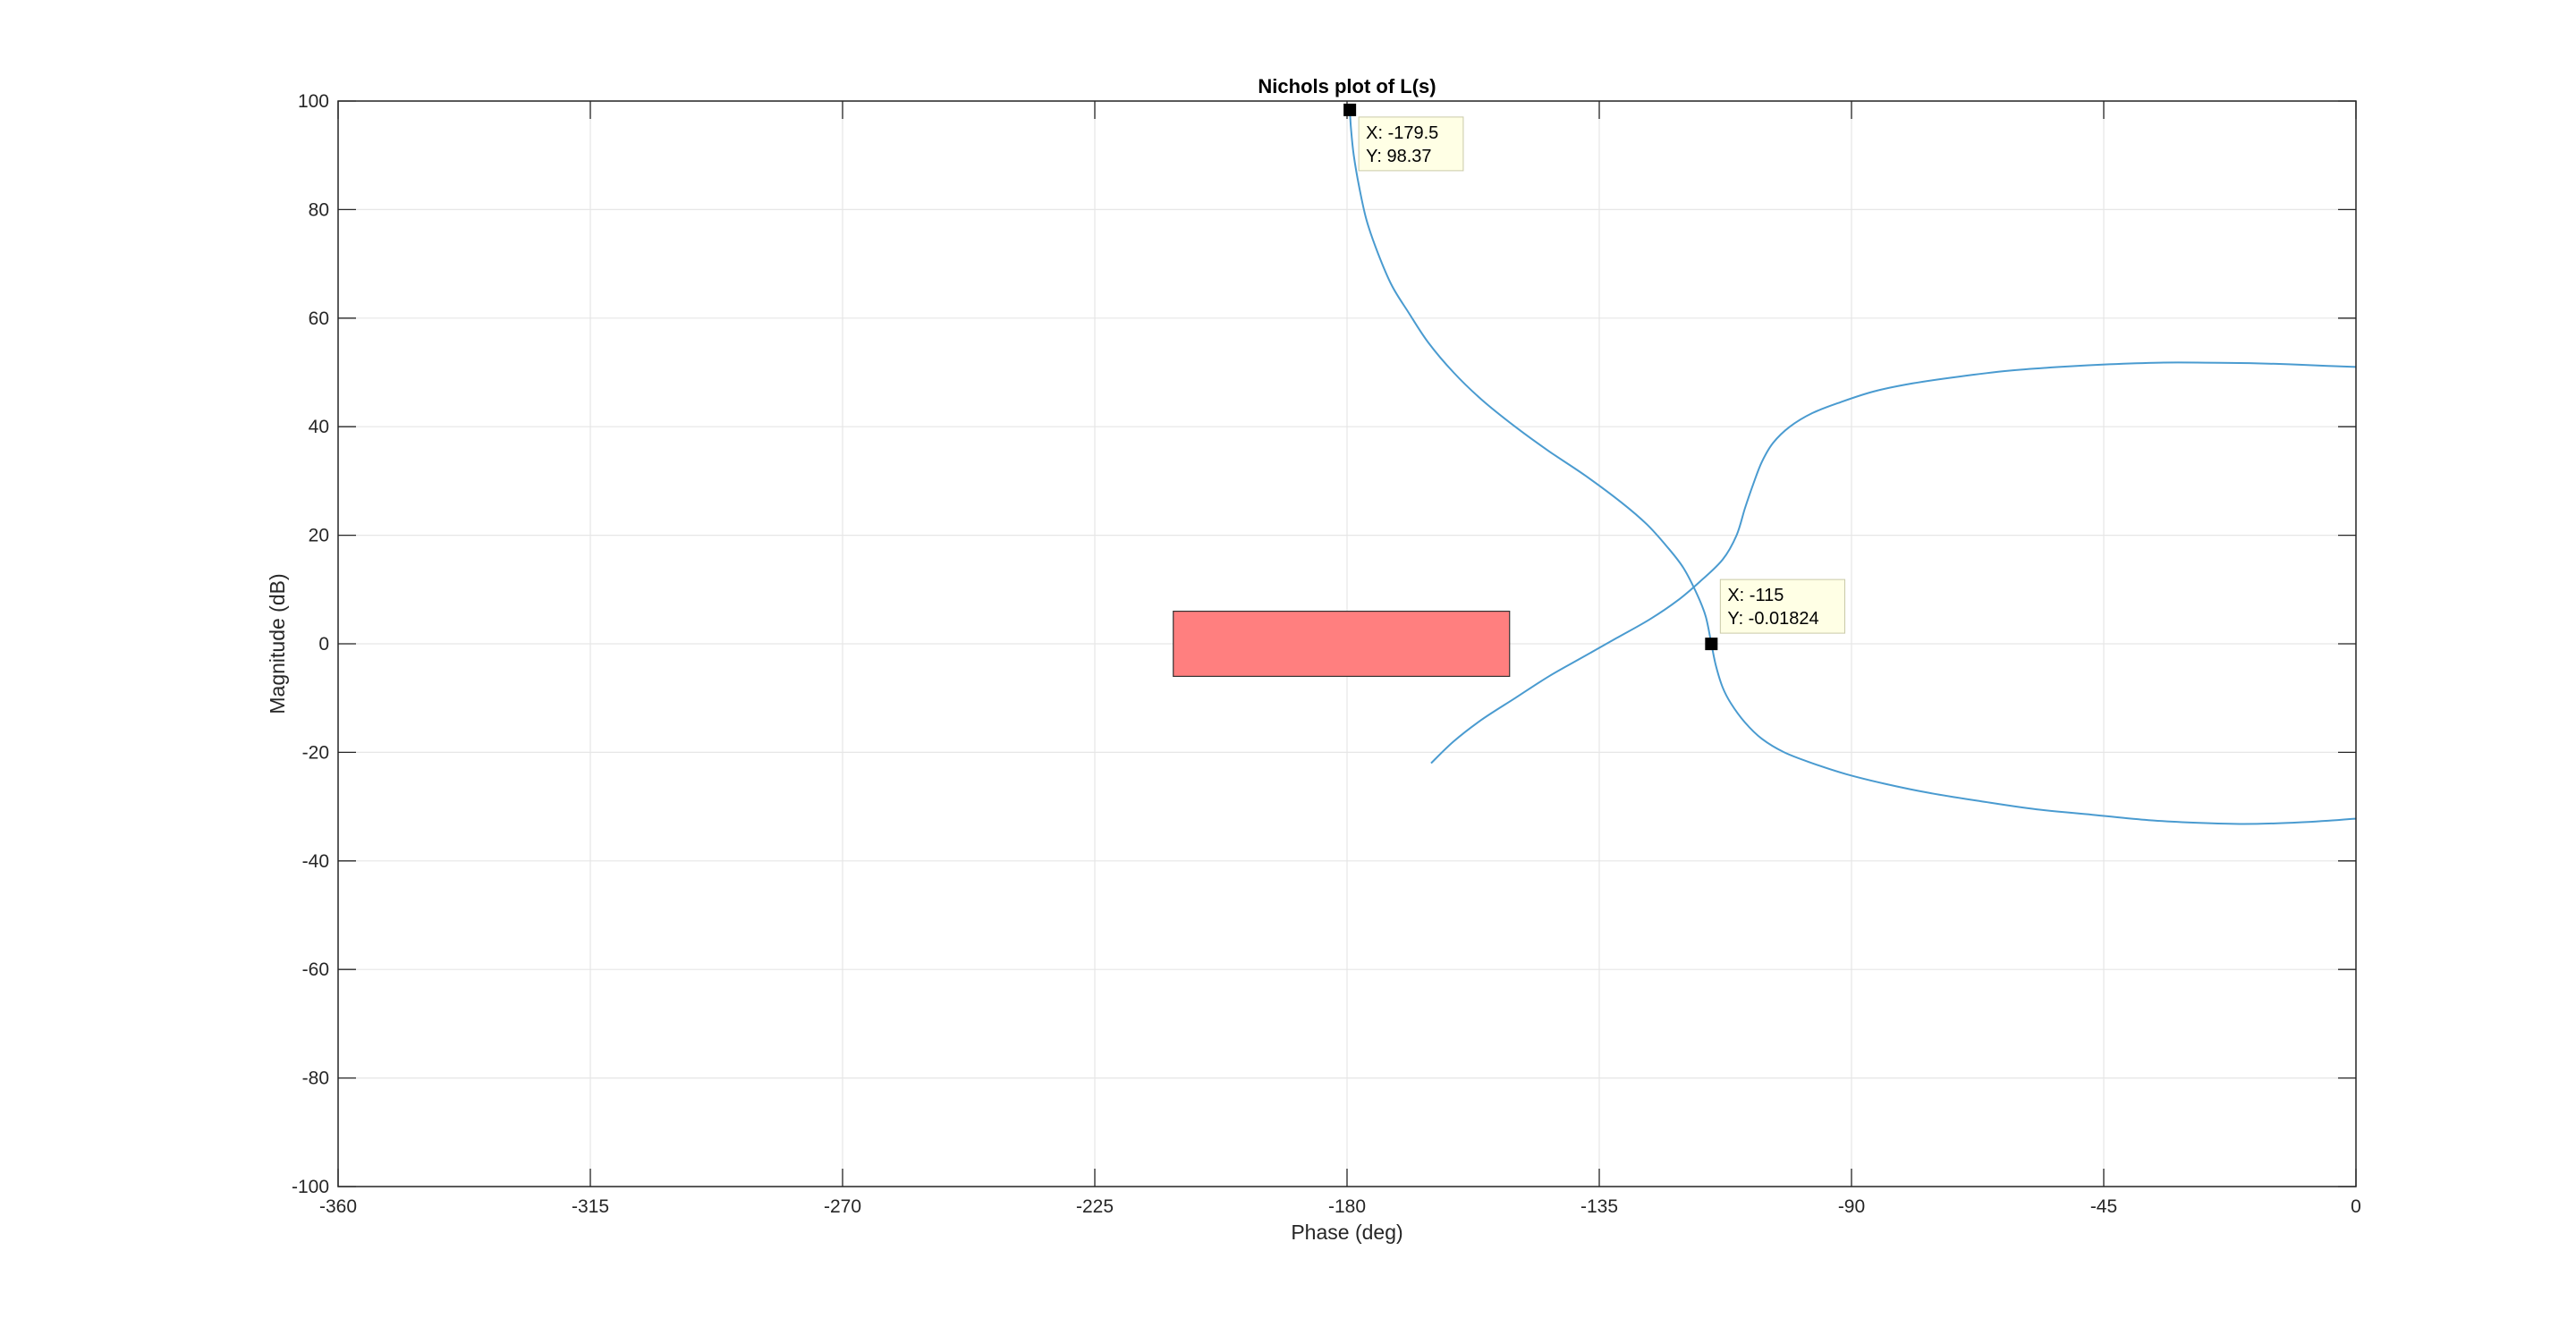 This screenshot has height=1318, width=2576. Describe the element at coordinates (277, 644) in the screenshot. I see `y-axis-label: Magnitude (dB)` at that location.